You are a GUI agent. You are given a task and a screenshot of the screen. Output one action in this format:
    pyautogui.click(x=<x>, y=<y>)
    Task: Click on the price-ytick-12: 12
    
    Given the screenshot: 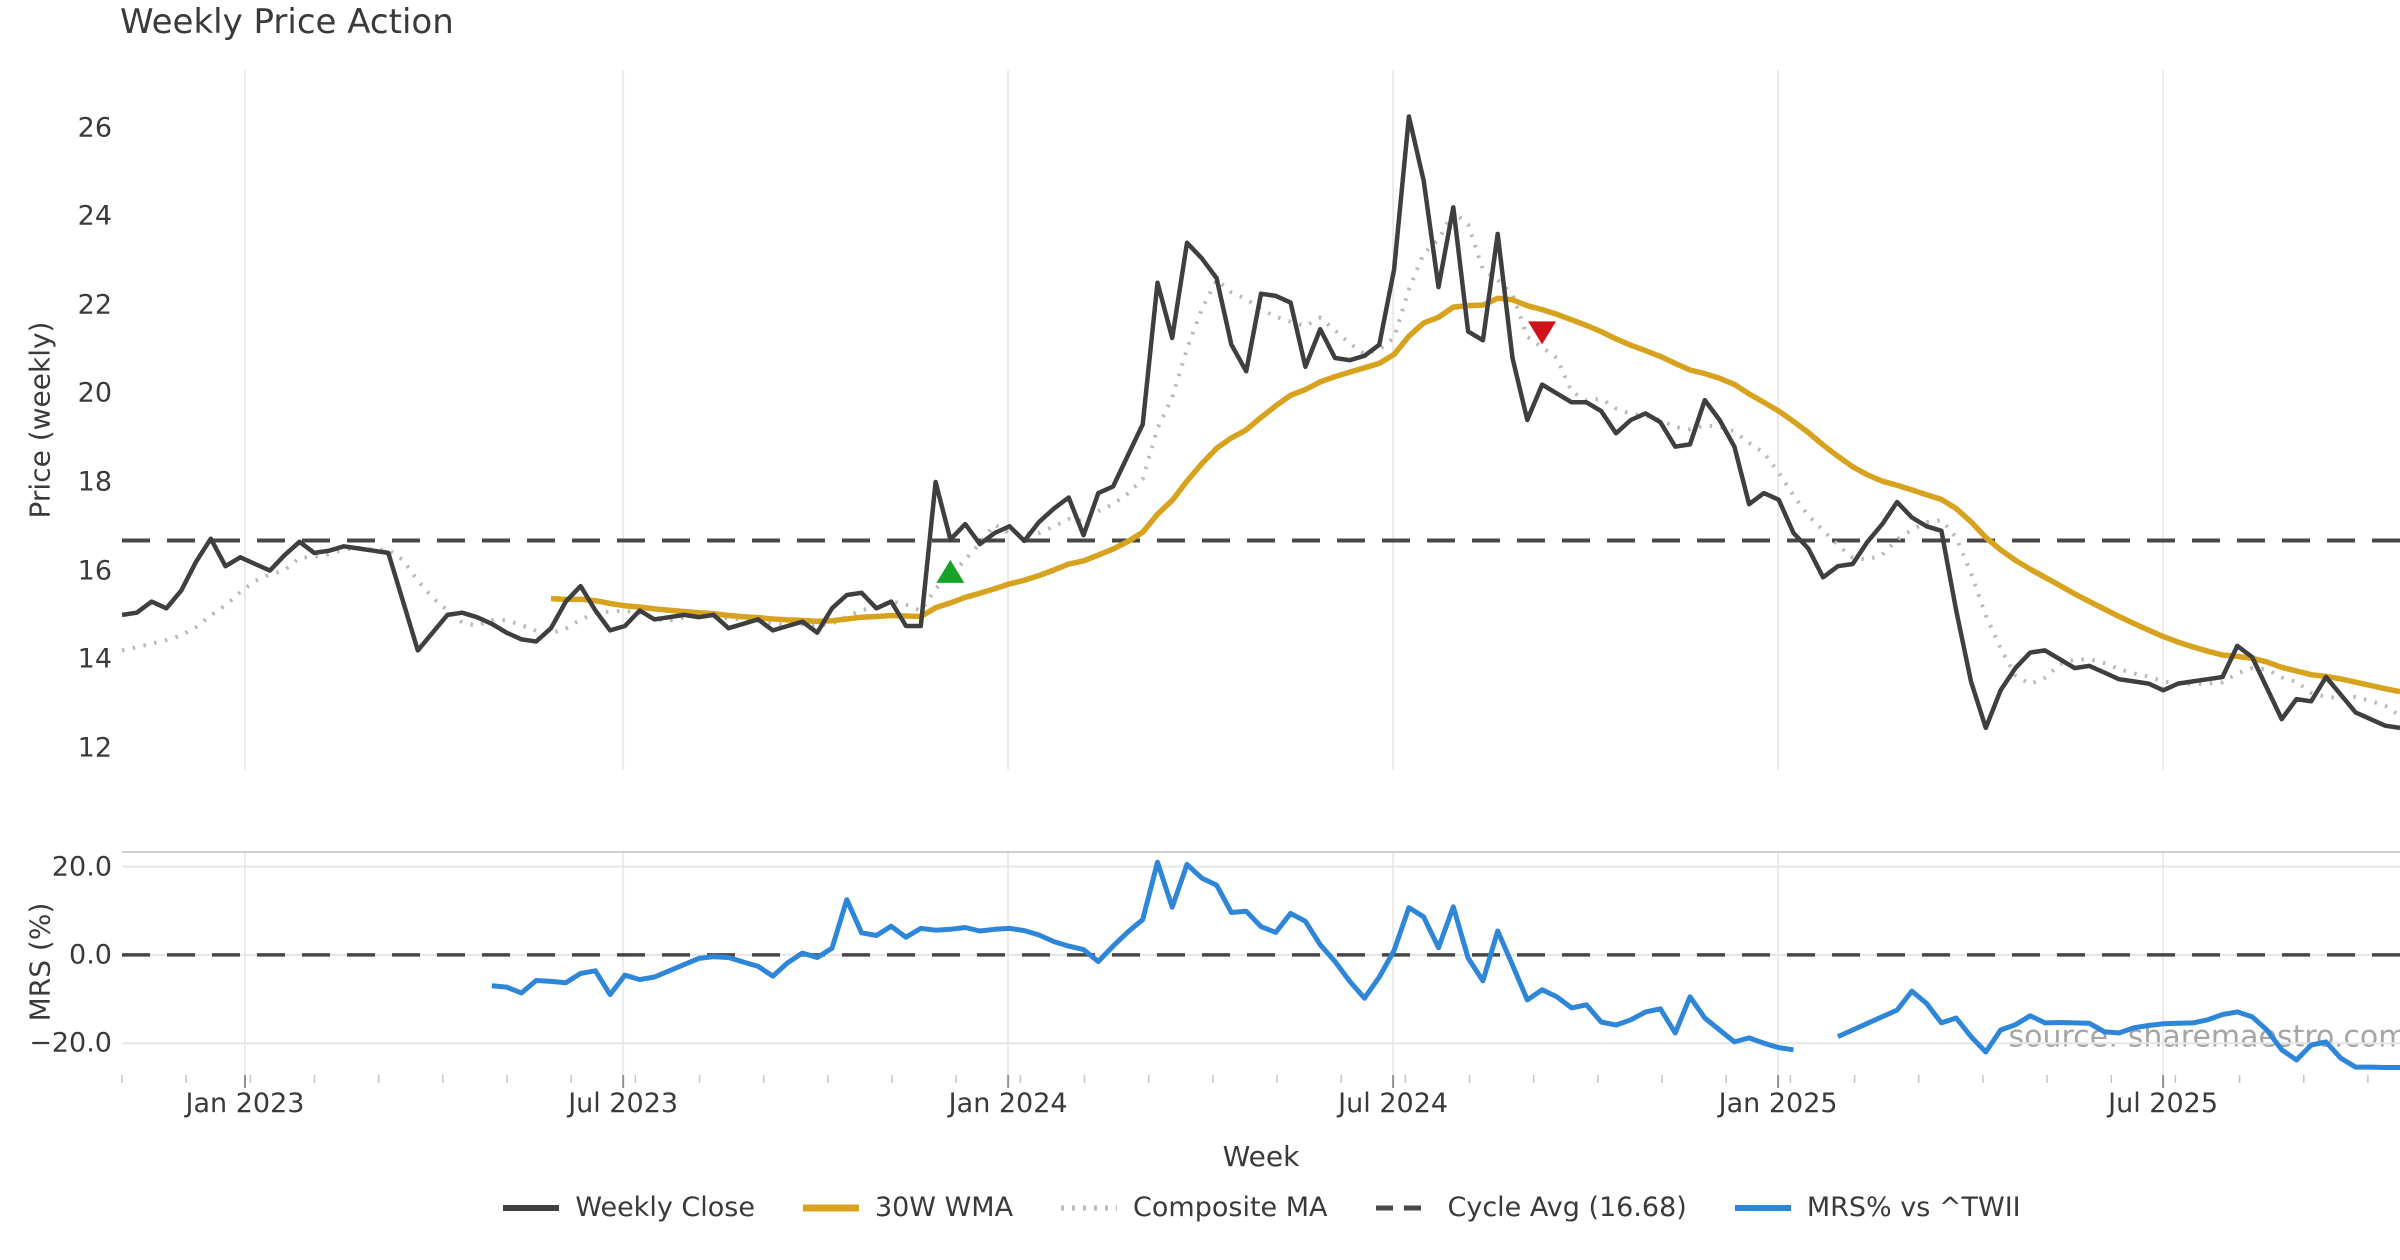 What is the action you would take?
    pyautogui.click(x=94, y=748)
    